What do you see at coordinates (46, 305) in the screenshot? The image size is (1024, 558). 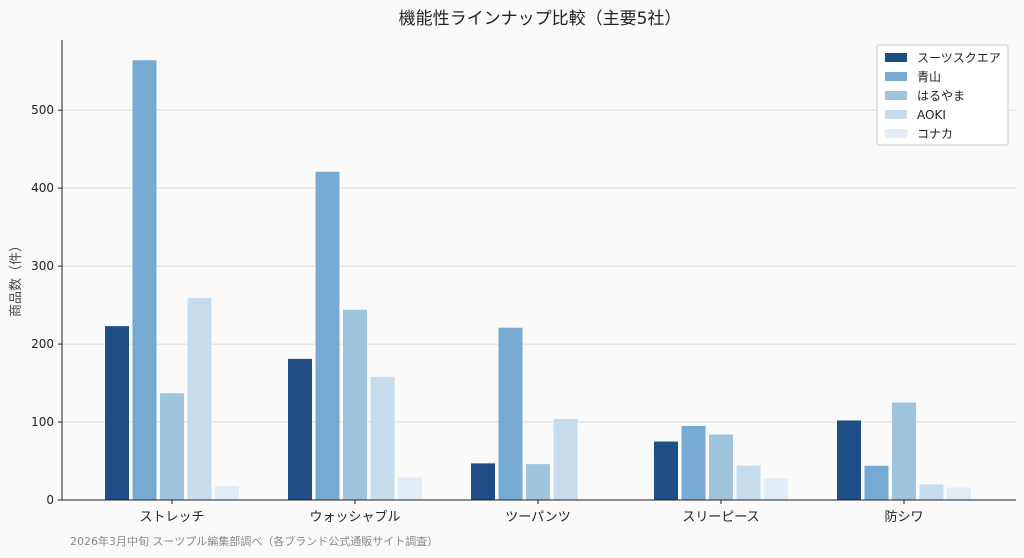 I see `y-axis-ticks: 0 100 200 300 400 500` at bounding box center [46, 305].